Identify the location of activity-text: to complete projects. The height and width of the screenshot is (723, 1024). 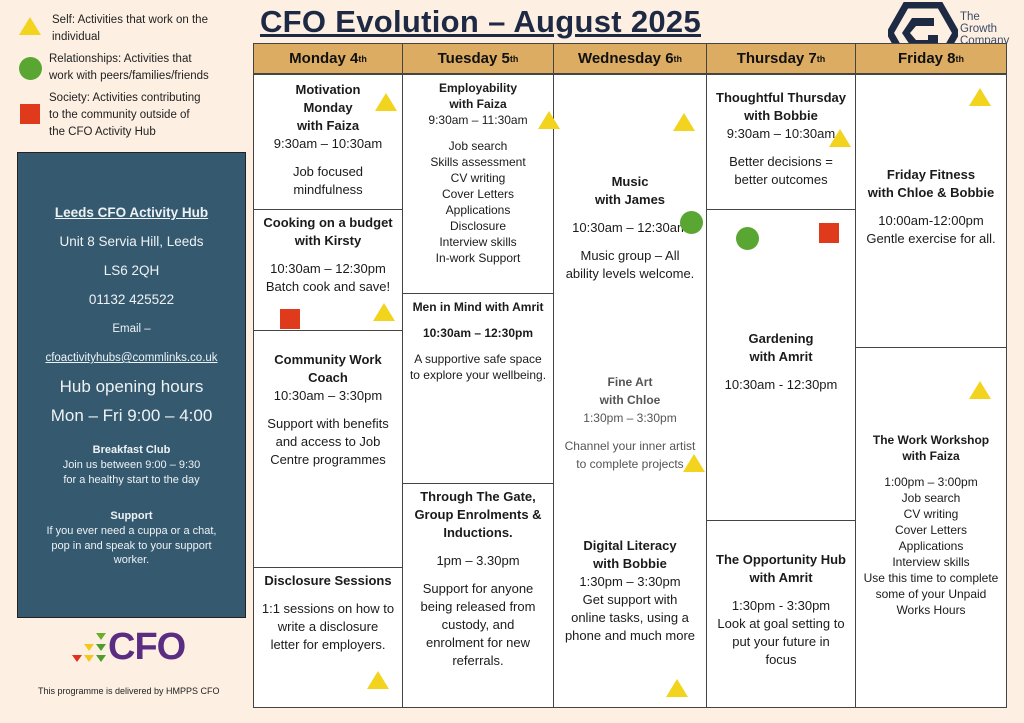
(630, 464).